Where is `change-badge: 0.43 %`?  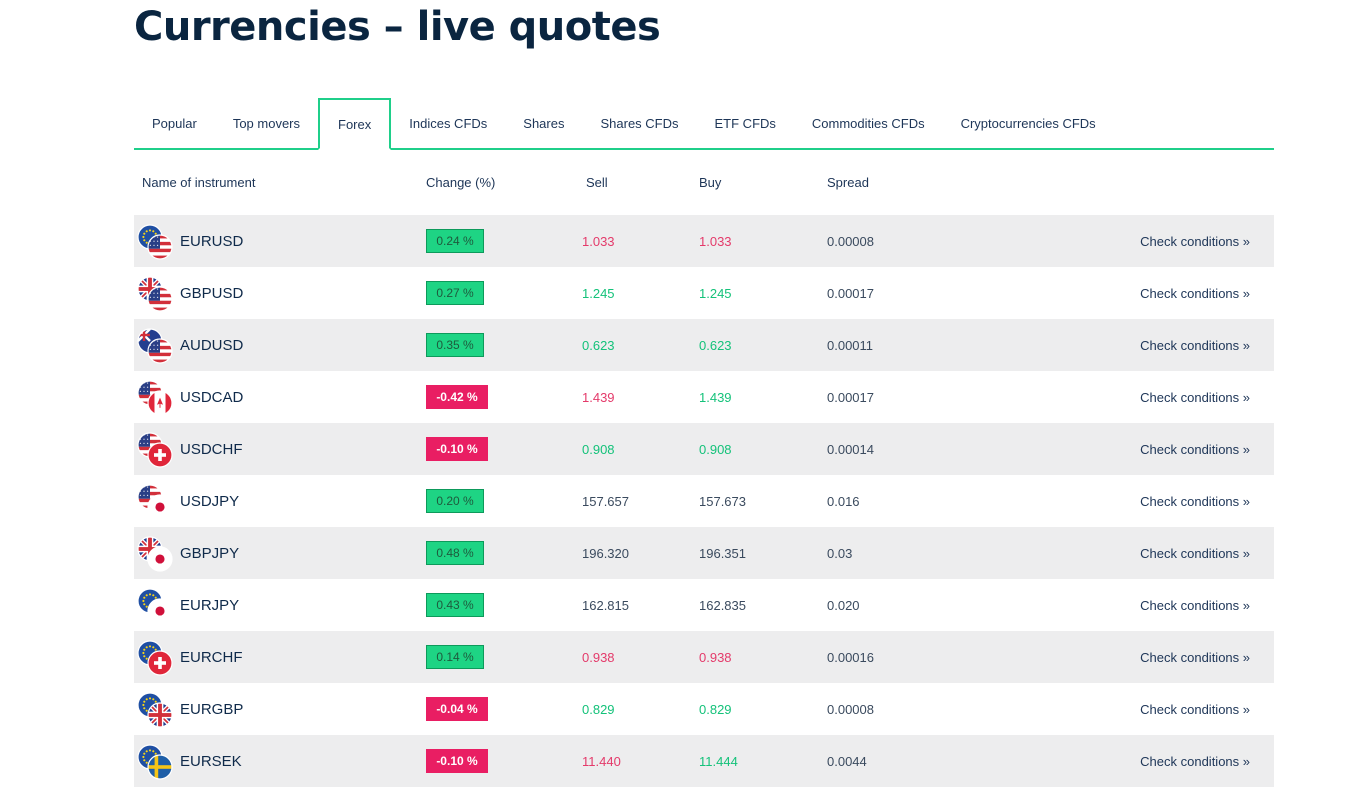 change-badge: 0.43 % is located at coordinates (455, 605).